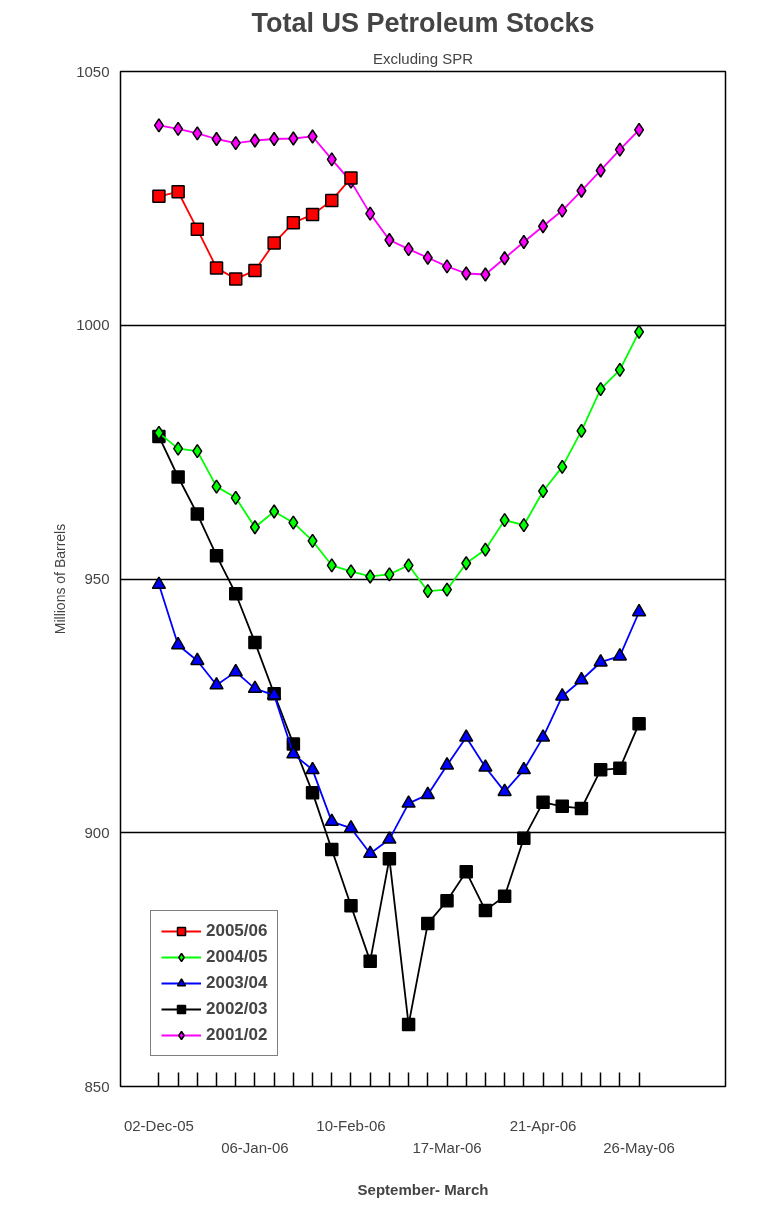 Image resolution: width=767 pixels, height=1211 pixels. Describe the element at coordinates (97, 578) in the screenshot. I see `y-tick-label: 950` at that location.